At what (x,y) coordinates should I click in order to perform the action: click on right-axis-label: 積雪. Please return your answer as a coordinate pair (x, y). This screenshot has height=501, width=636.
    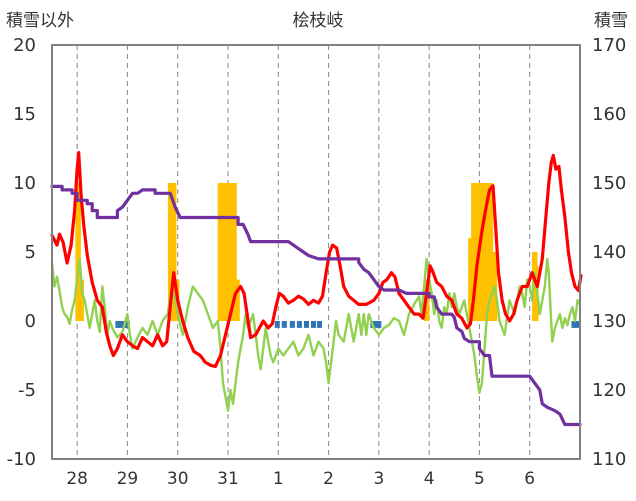
    Looking at the image, I should click on (611, 21).